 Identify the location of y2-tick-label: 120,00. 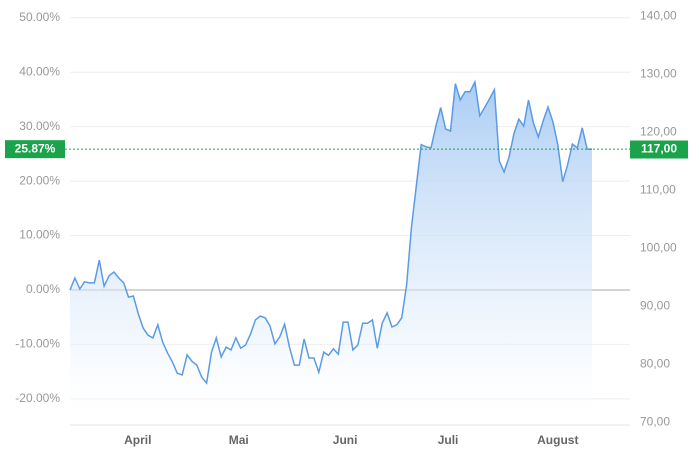
(658, 131).